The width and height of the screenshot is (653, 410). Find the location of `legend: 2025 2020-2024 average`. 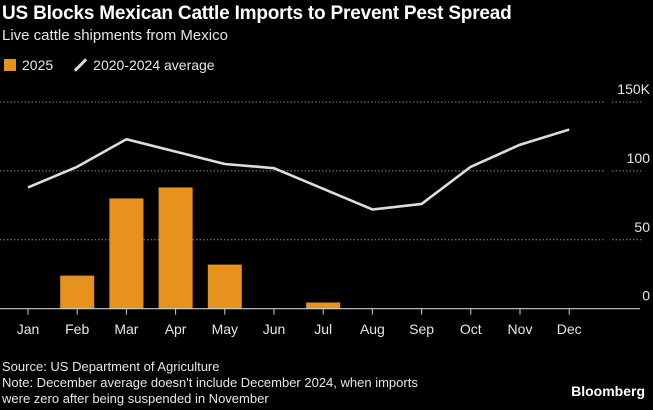

legend: 2025 2020-2024 average is located at coordinates (109, 65).